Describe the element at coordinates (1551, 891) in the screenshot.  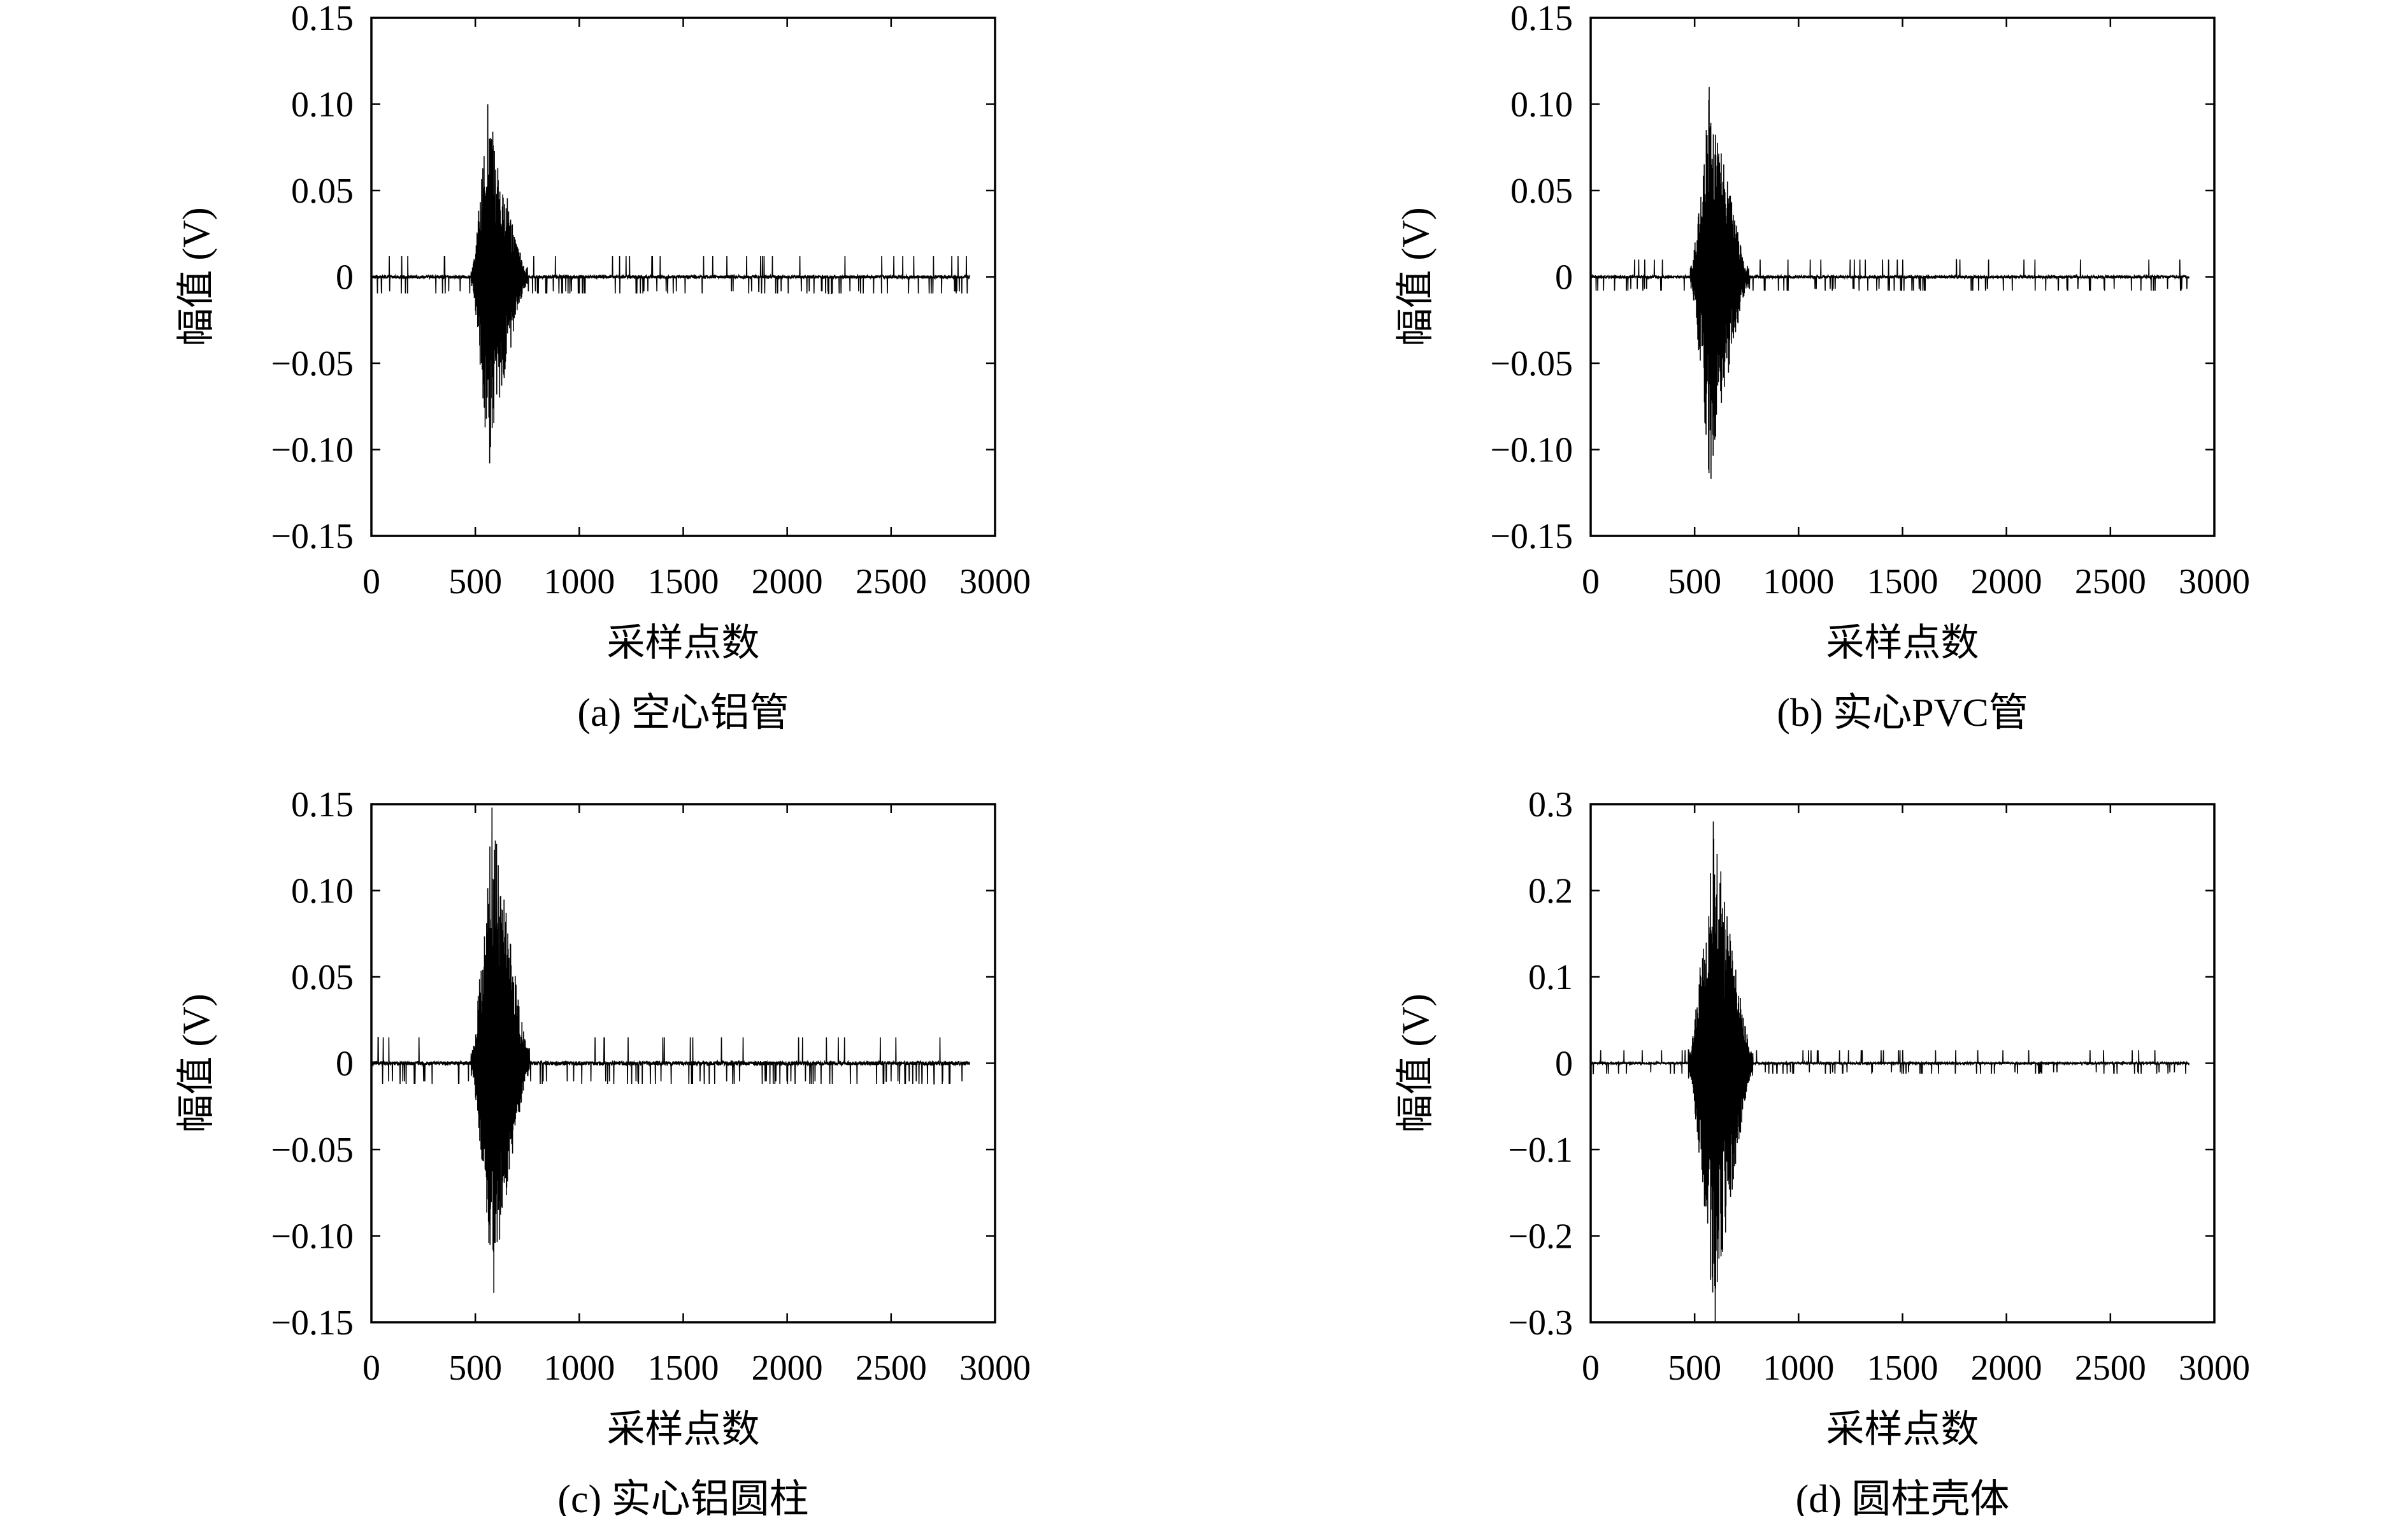
I see `y-tick-label: 0.2` at that location.